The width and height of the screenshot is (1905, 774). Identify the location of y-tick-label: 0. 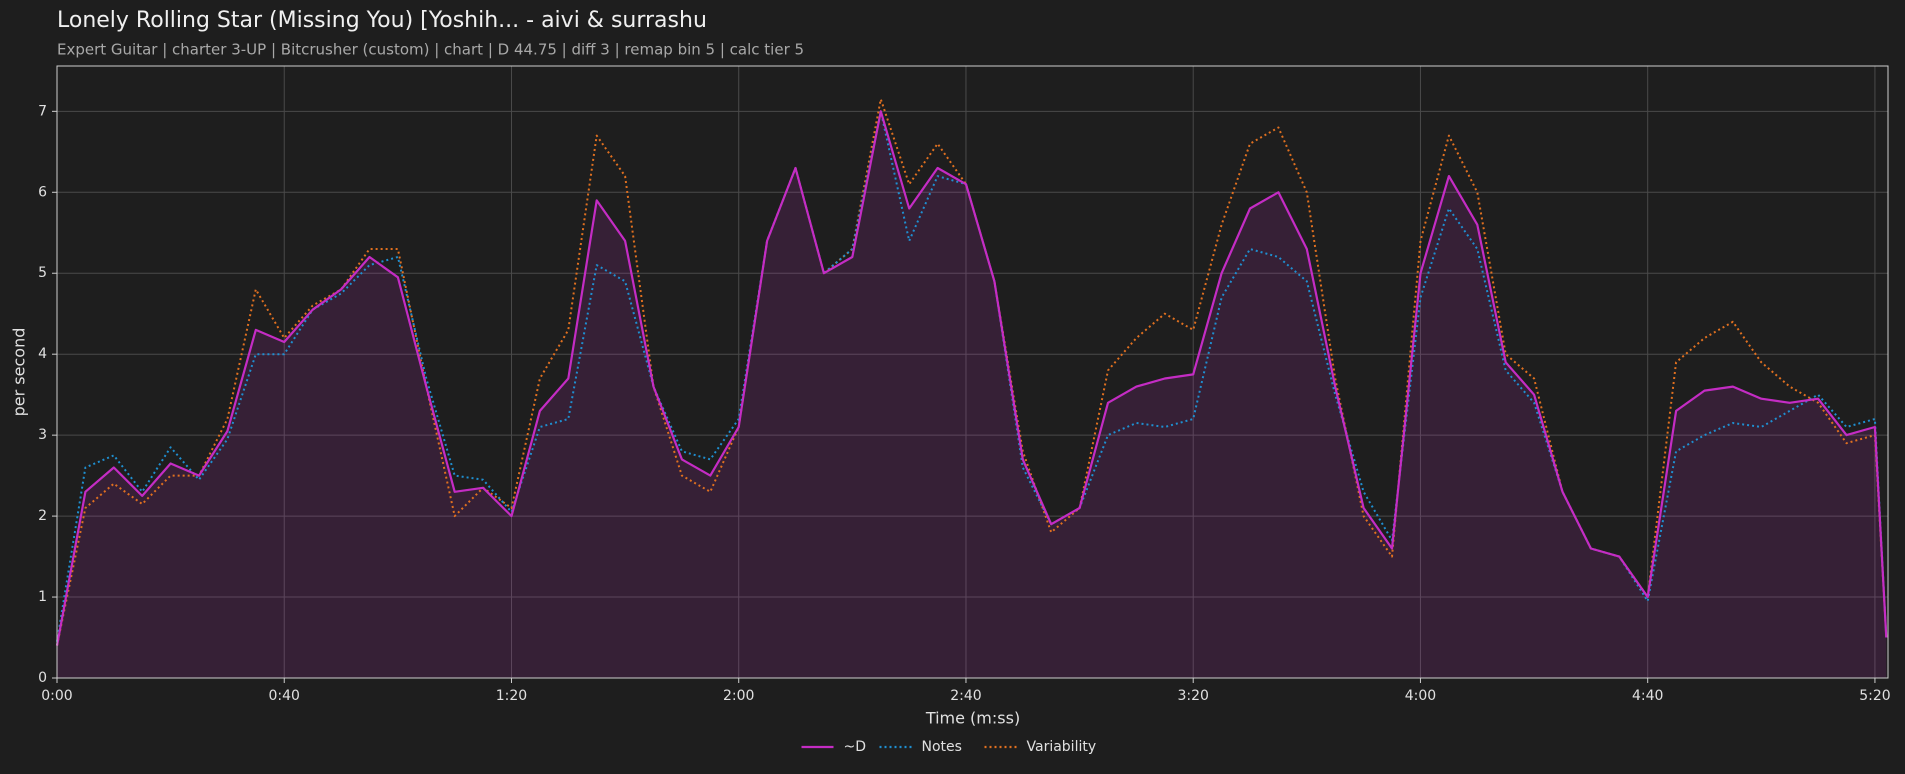
(42, 678).